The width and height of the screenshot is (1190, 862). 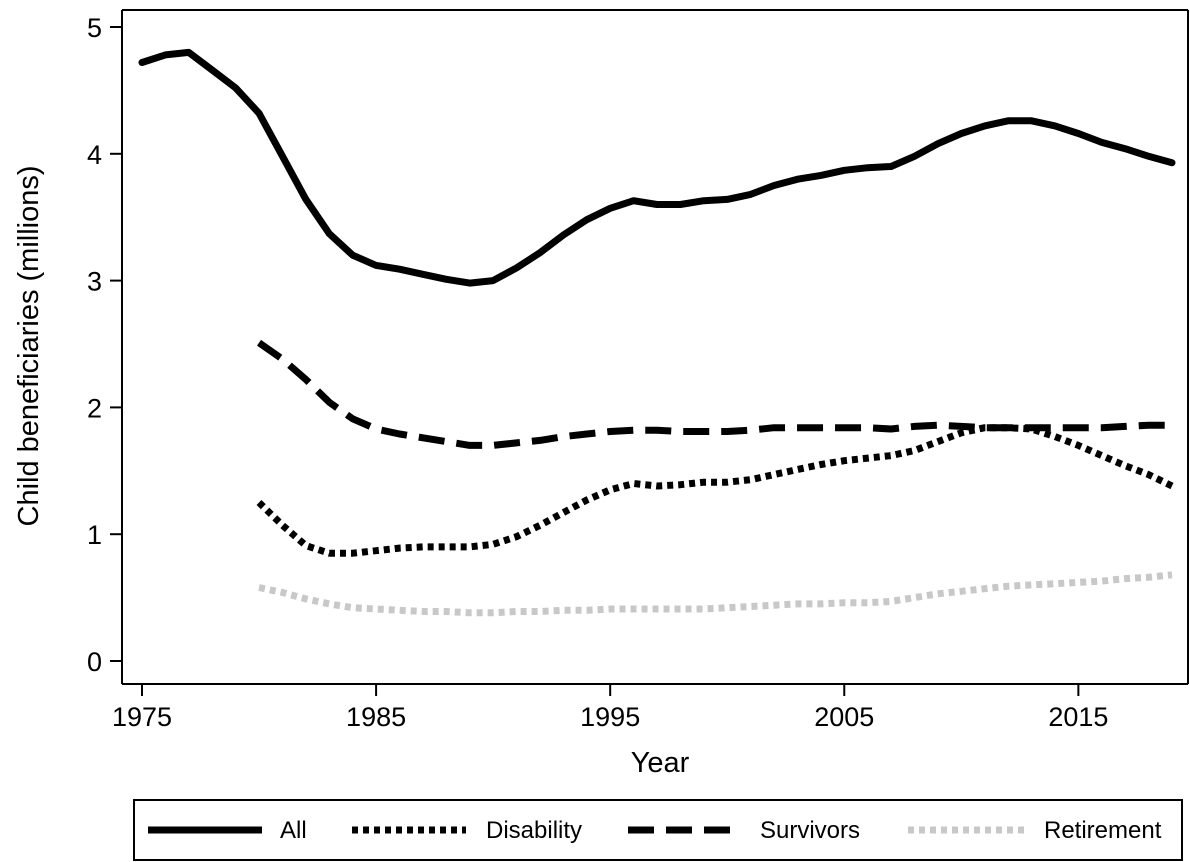 I want to click on x-tick-label: 1985, so click(x=376, y=717).